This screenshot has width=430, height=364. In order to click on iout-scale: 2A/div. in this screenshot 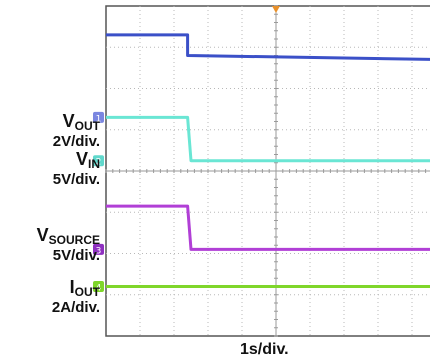, I will do `click(75, 307)`.